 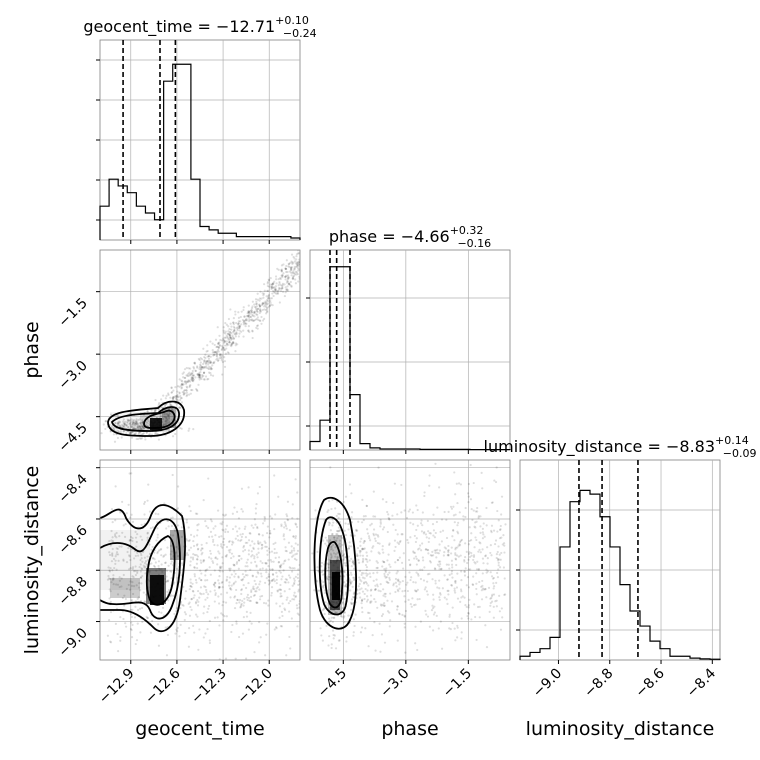 What do you see at coordinates (200, 350) in the screenshot?
I see `pair-frame` at bounding box center [200, 350].